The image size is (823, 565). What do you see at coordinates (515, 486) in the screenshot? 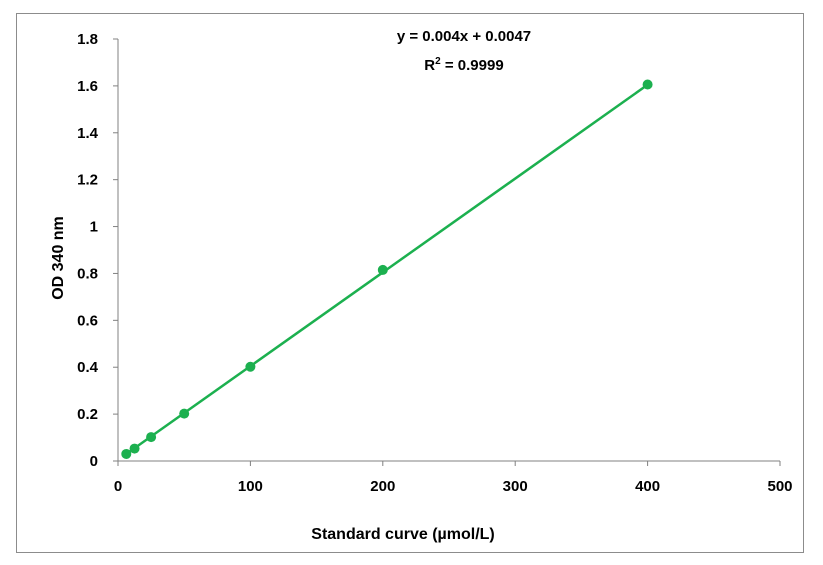
I see `x-tick-label: 300` at bounding box center [515, 486].